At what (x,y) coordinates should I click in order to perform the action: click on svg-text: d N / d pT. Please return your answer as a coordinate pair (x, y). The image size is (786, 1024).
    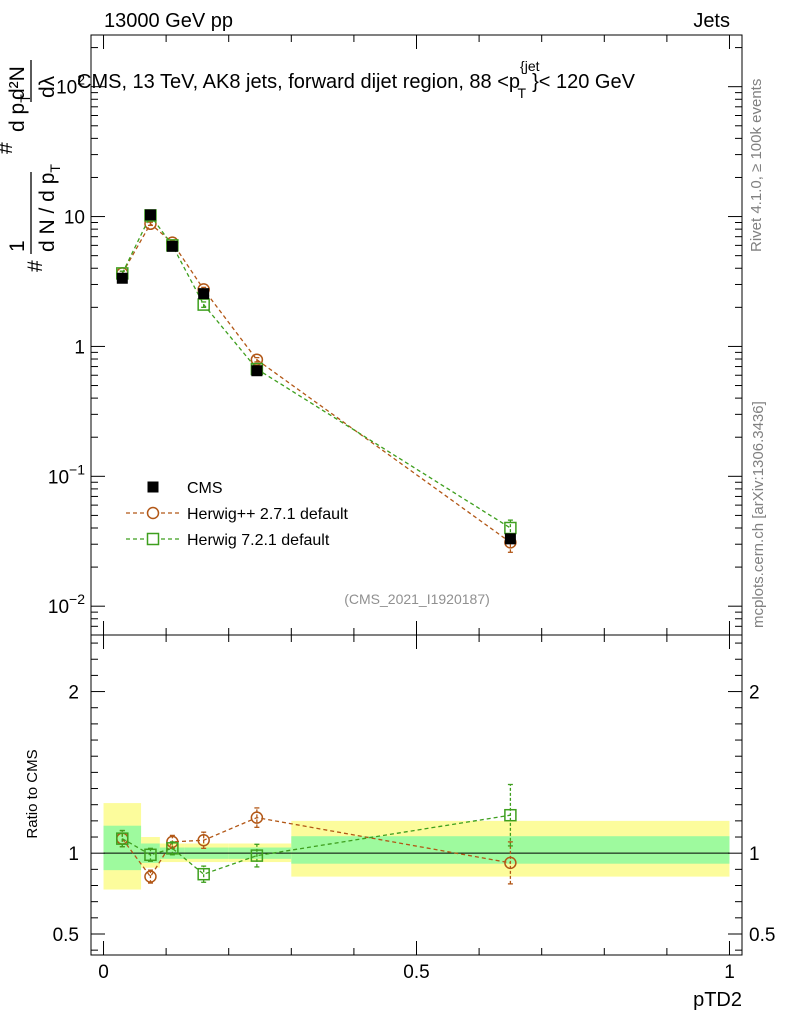
    Looking at the image, I should click on (49, 208).